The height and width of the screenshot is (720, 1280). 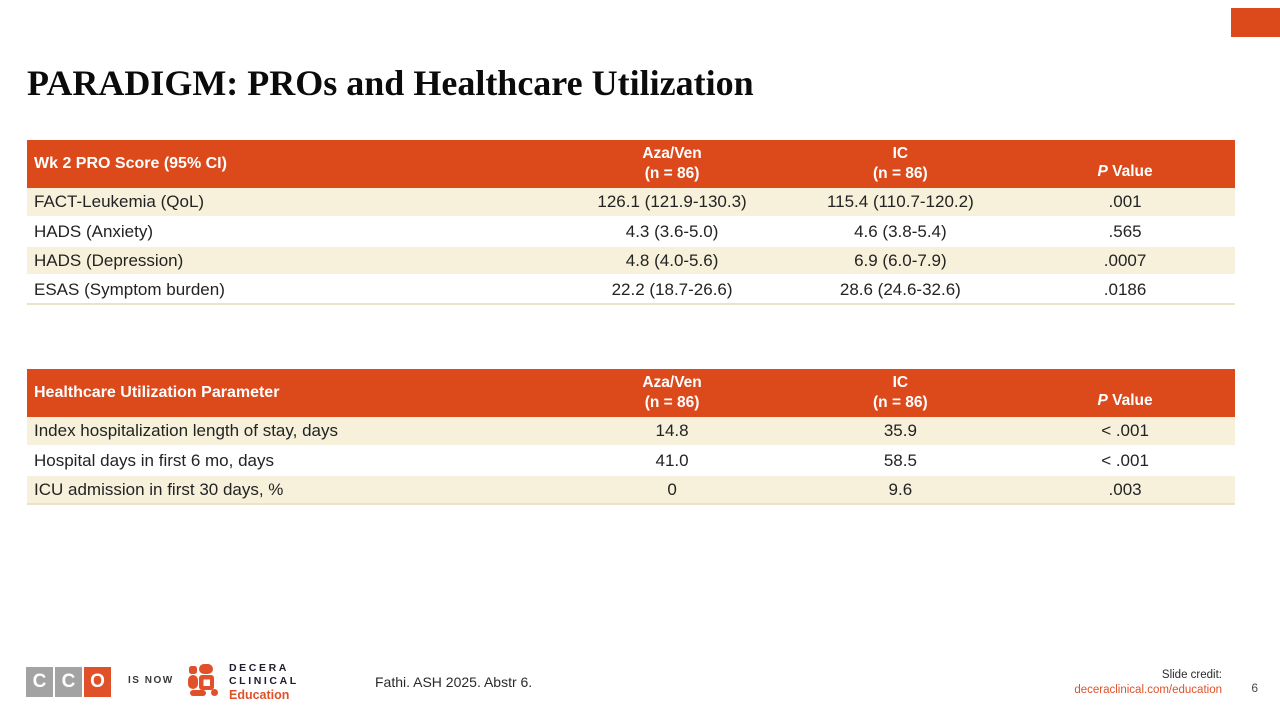 What do you see at coordinates (672, 290) in the screenshot?
I see `azaven-value: 22.2 (18.7-26.6)` at bounding box center [672, 290].